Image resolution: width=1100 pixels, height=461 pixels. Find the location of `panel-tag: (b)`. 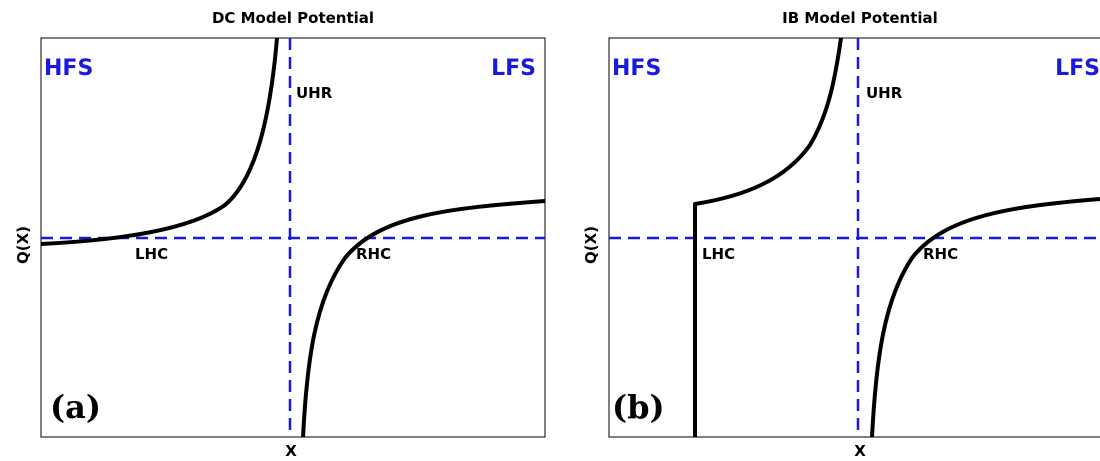

panel-tag: (b) is located at coordinates (638, 407).